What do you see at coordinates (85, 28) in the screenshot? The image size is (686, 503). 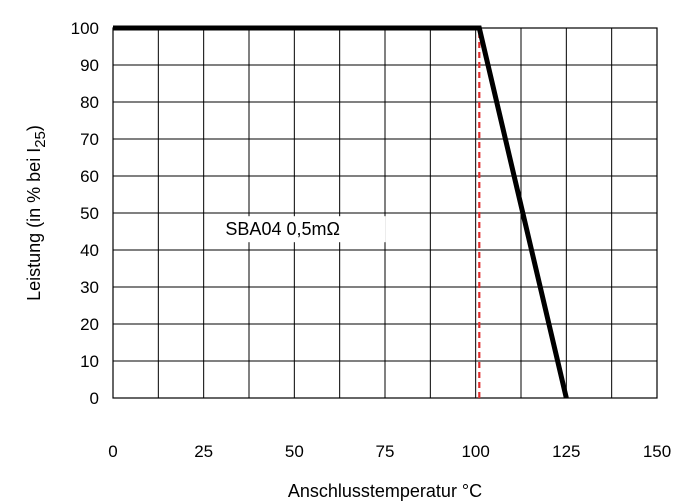 I see `y-tick-label: 100` at bounding box center [85, 28].